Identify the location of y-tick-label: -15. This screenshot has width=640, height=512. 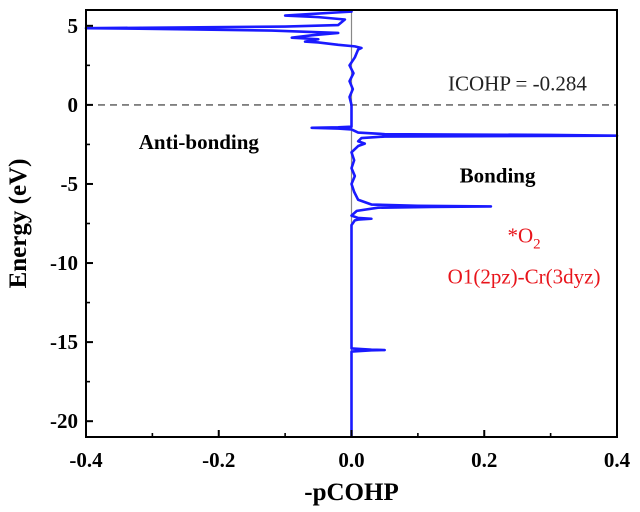
(64, 342).